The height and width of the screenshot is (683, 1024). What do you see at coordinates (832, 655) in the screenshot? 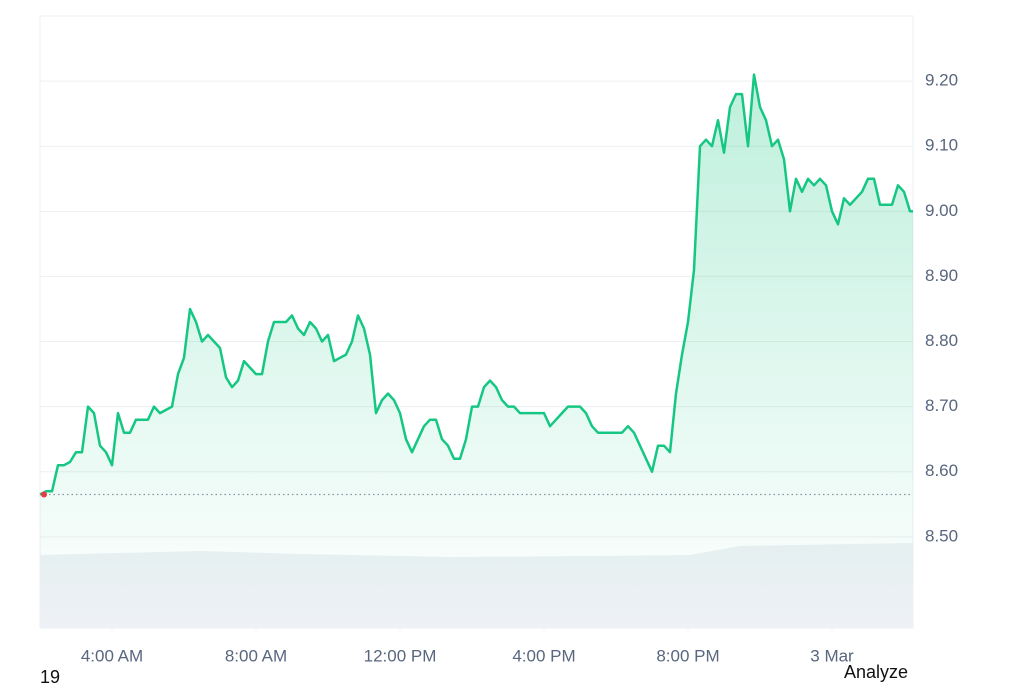
I see `x-tick-label: 3 Mar` at bounding box center [832, 655].